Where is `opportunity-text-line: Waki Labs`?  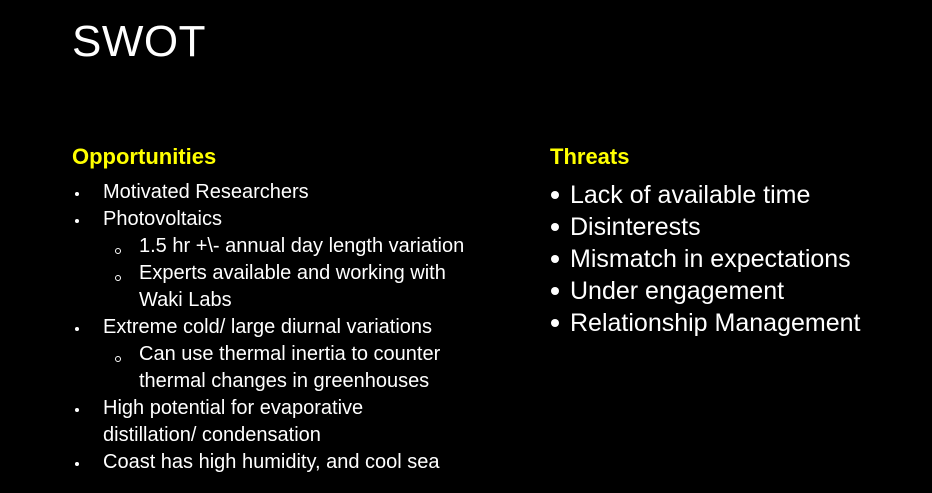
opportunity-text-line: Waki Labs is located at coordinates (185, 300).